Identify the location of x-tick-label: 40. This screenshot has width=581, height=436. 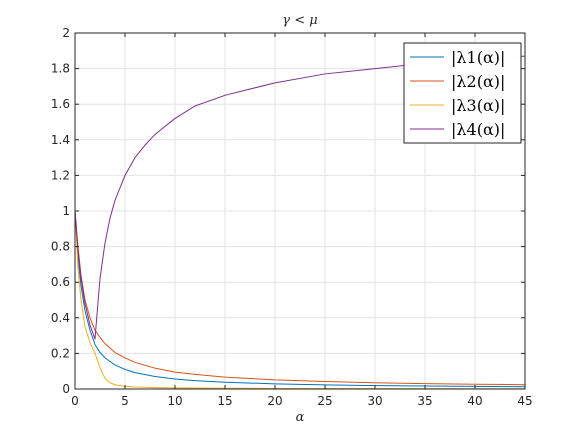
(474, 401).